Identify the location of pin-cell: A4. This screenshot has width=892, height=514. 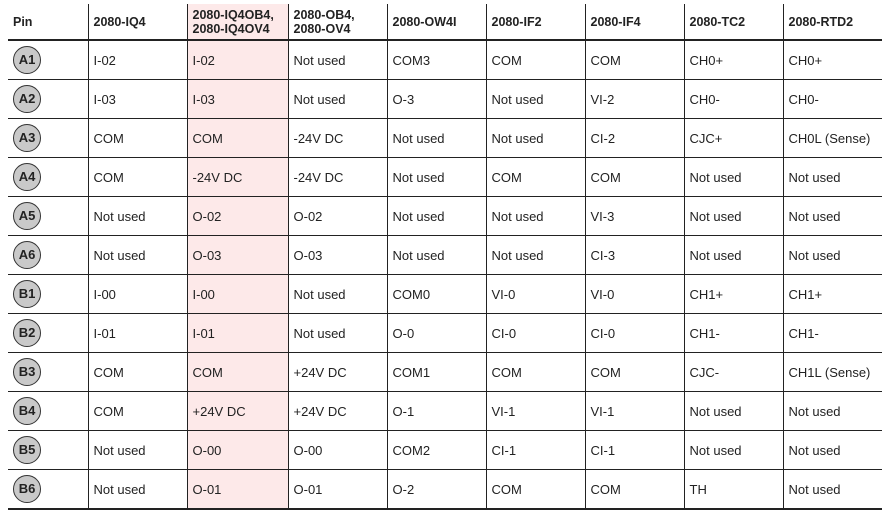
(48, 177).